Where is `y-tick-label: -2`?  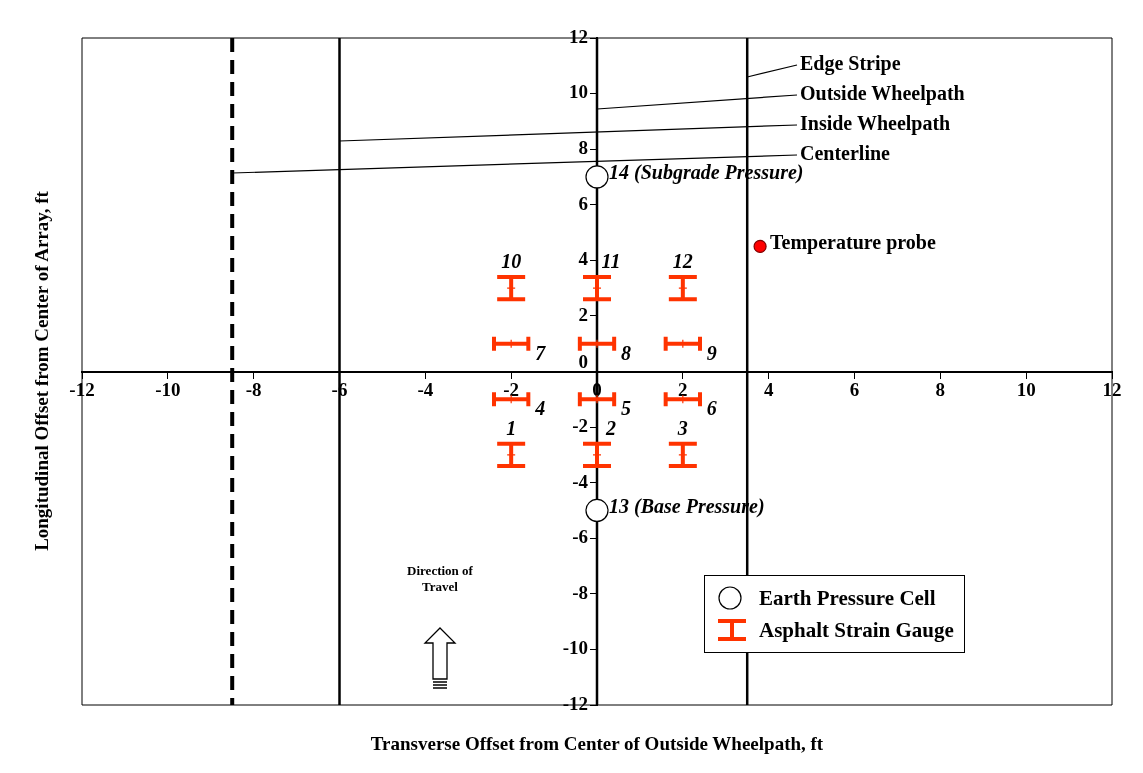 y-tick-label: -2 is located at coordinates (580, 425).